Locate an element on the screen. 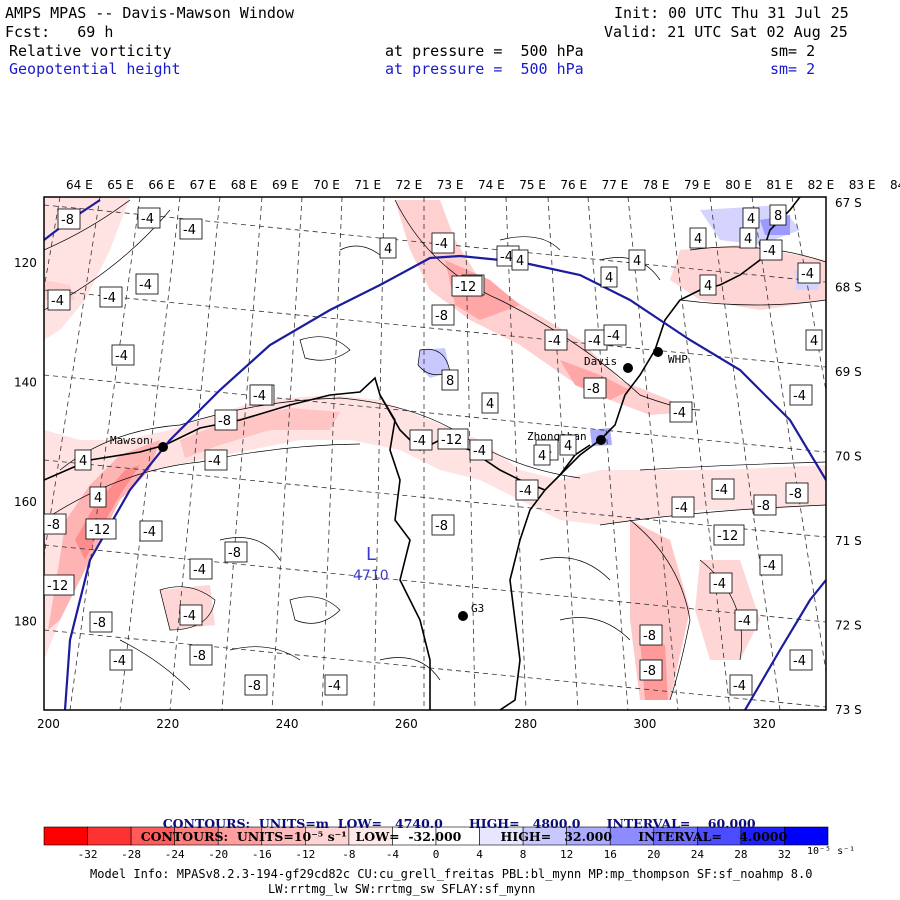 This screenshot has height=900, width=900. lon-label: 64 E is located at coordinates (79, 185).